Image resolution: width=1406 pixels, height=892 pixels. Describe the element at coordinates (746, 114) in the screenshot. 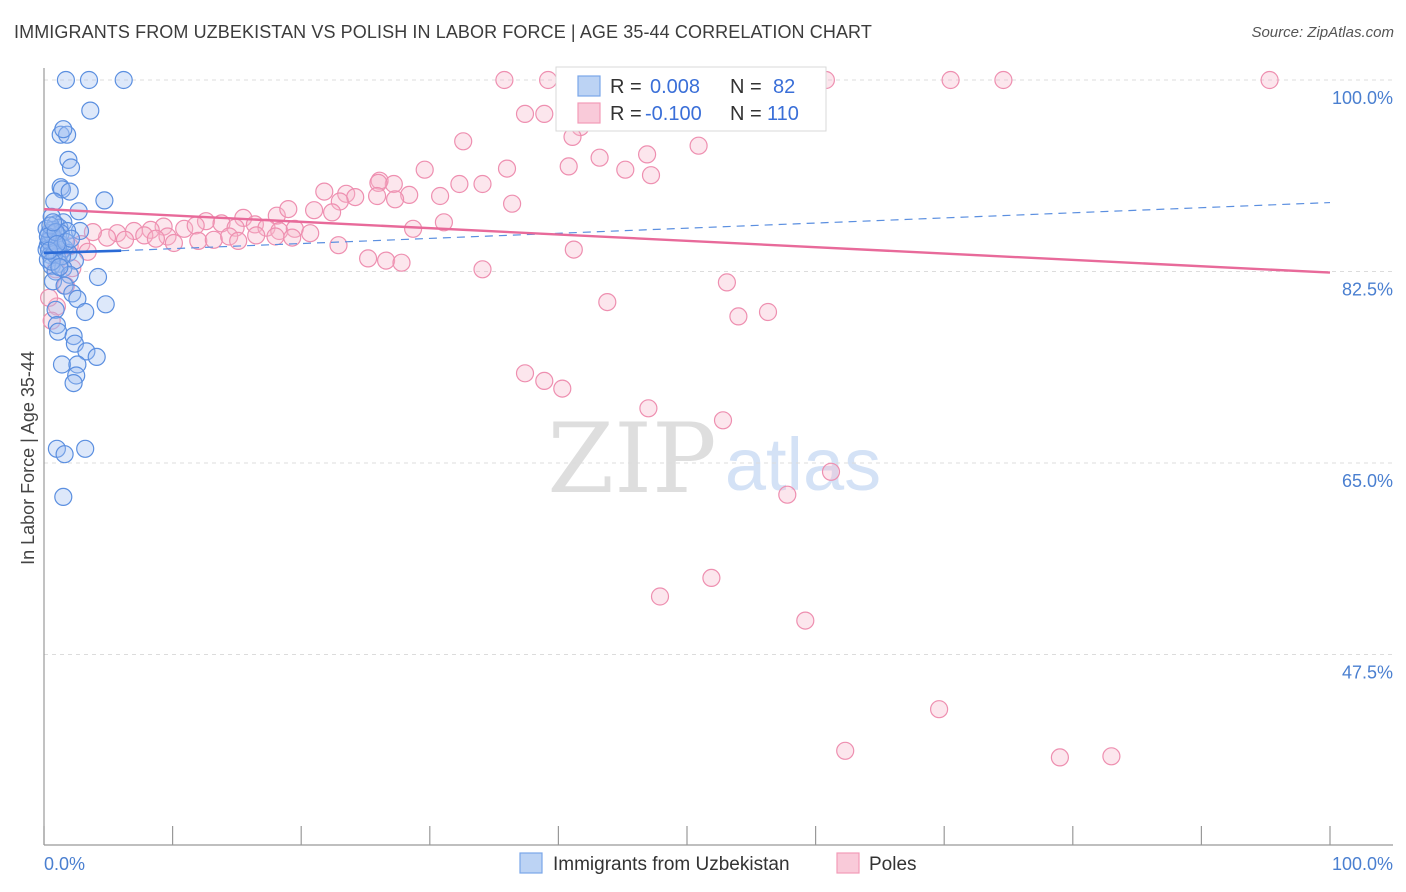

I see `legend-n-label-2: N =` at that location.